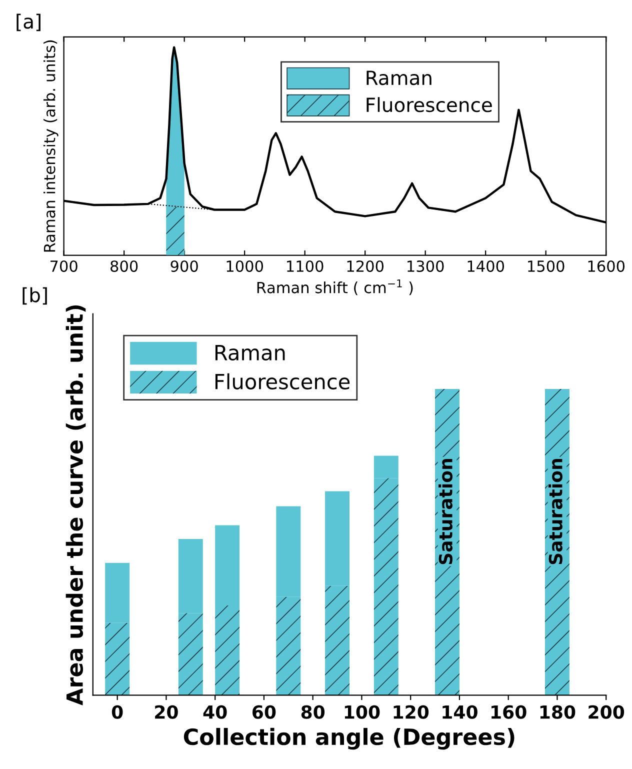  I want to click on x-tick-label: 1100, so click(305, 266).